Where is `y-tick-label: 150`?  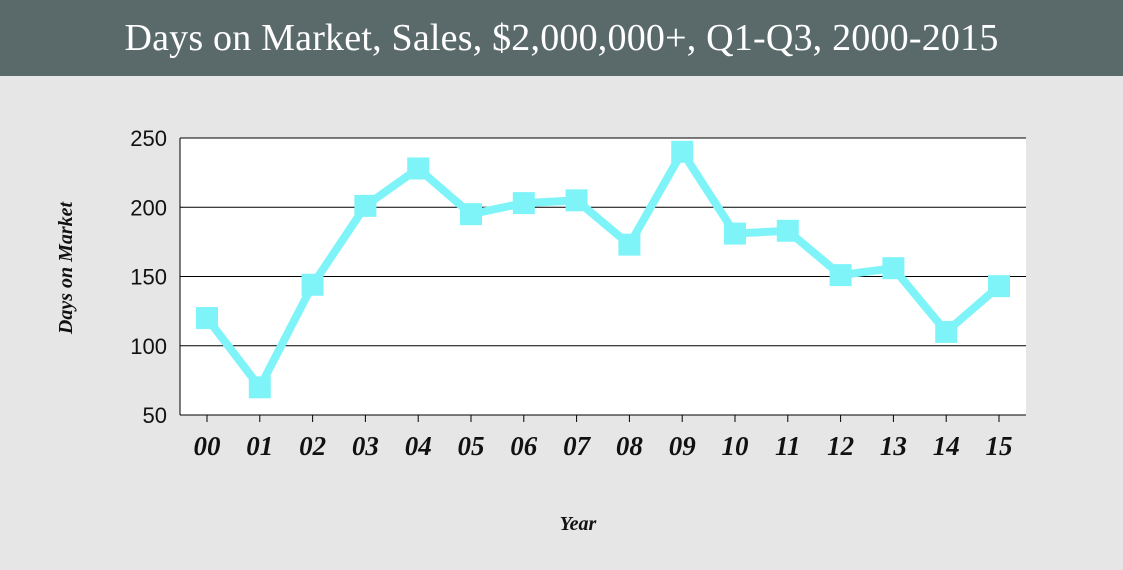 y-tick-label: 150 is located at coordinates (148, 277).